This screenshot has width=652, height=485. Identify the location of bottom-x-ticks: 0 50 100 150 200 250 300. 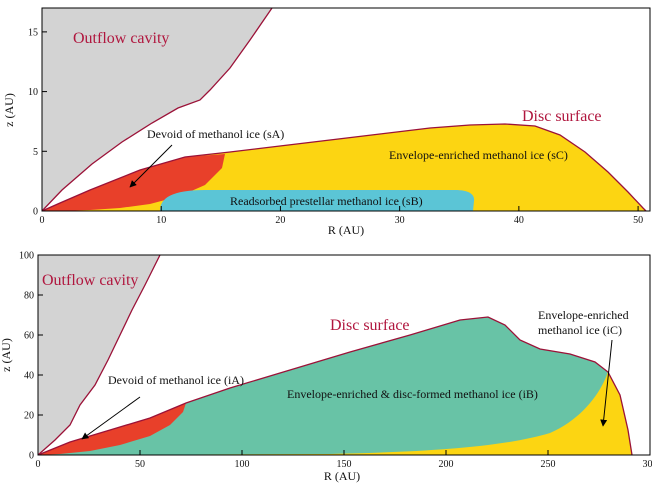
(344, 460).